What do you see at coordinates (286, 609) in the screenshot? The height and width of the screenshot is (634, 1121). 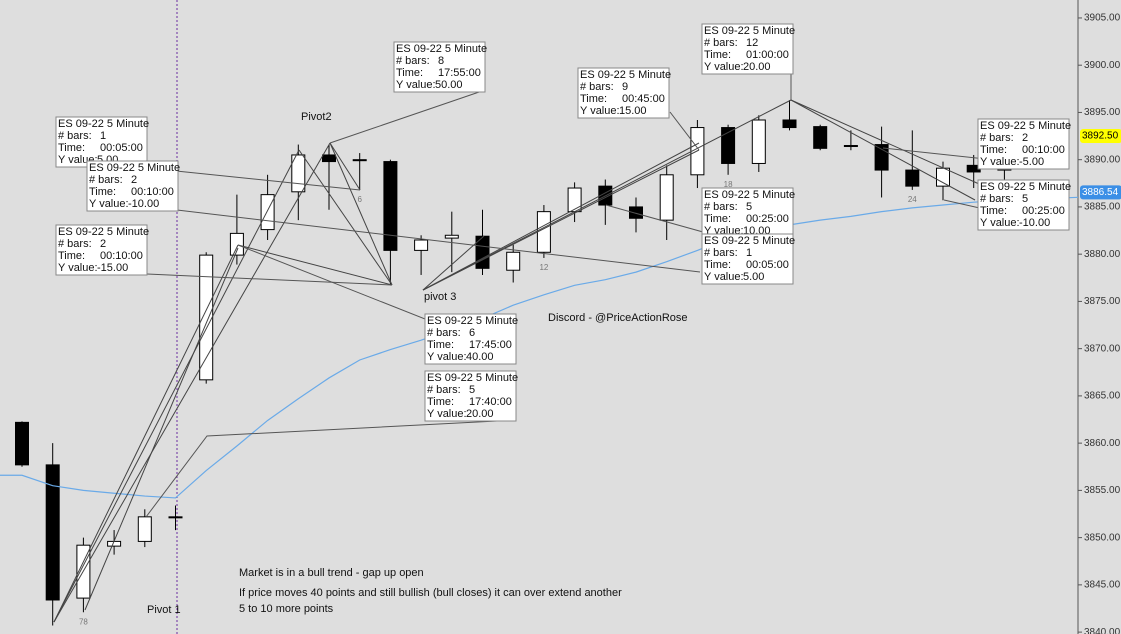 I see `note: 5 to 10 more points` at bounding box center [286, 609].